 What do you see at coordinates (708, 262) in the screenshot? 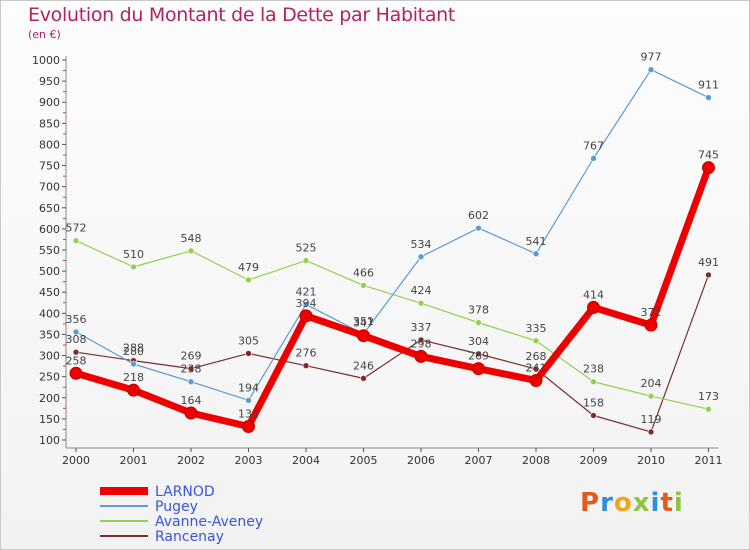
I see `data-label: 491` at bounding box center [708, 262].